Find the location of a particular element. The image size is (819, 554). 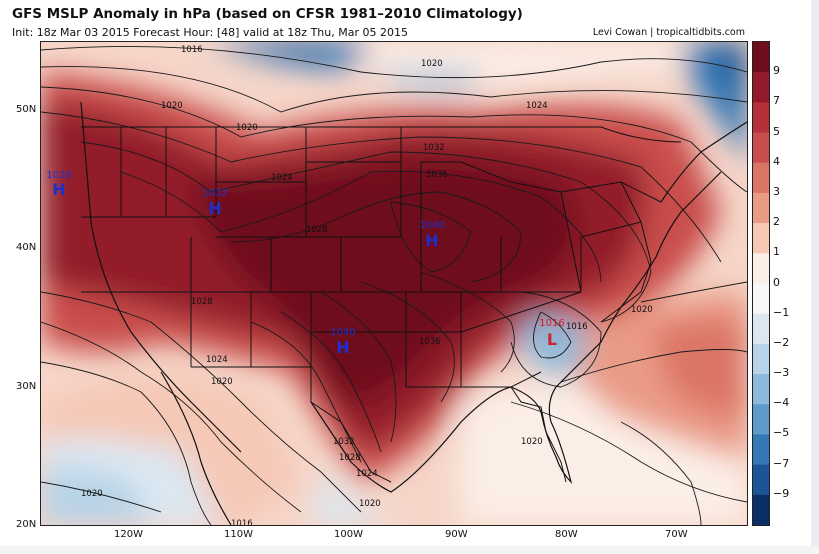

colorbar-tick-label: −3 is located at coordinates (781, 373).